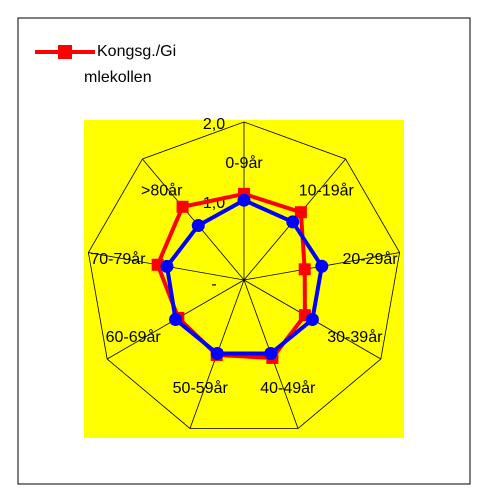 The height and width of the screenshot is (491, 488). I want to click on category-label: 60-69år, so click(134, 337).